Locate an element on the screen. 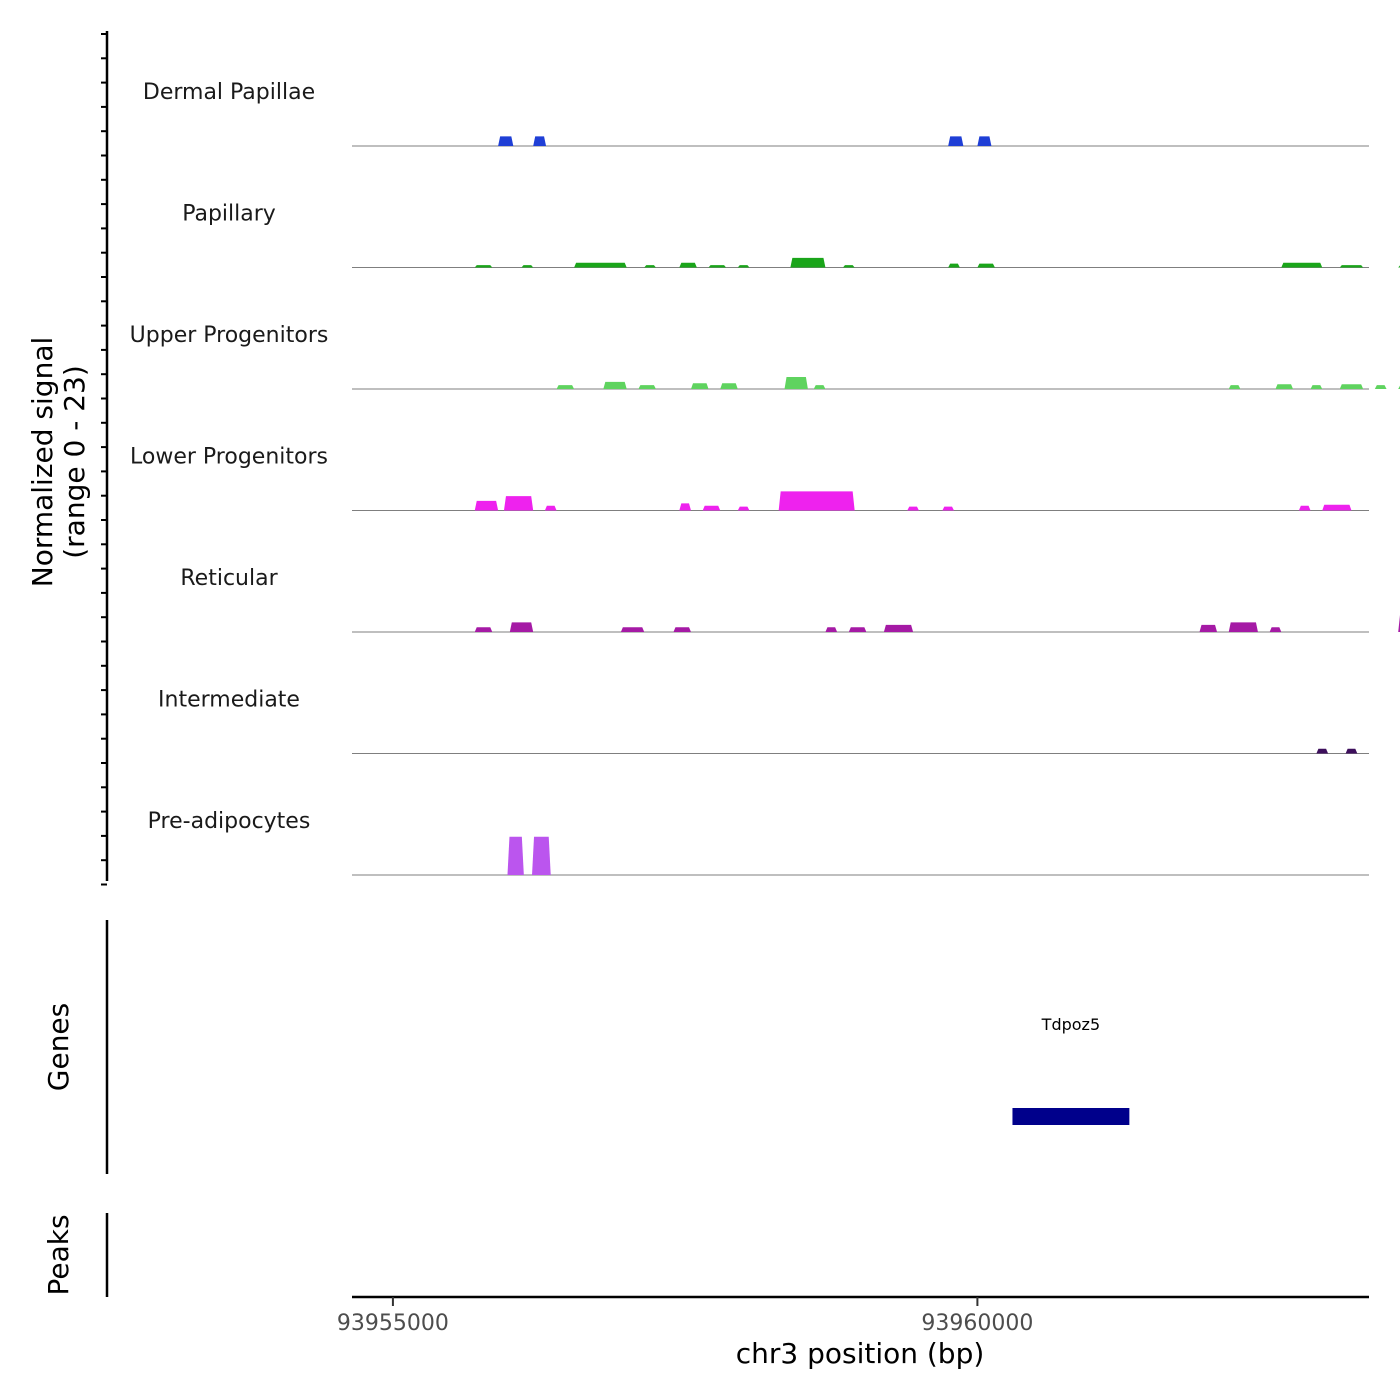 This screenshot has width=1400, height=1400. track-pre-adipocytes: Pre-adipocytes is located at coordinates (758, 842).